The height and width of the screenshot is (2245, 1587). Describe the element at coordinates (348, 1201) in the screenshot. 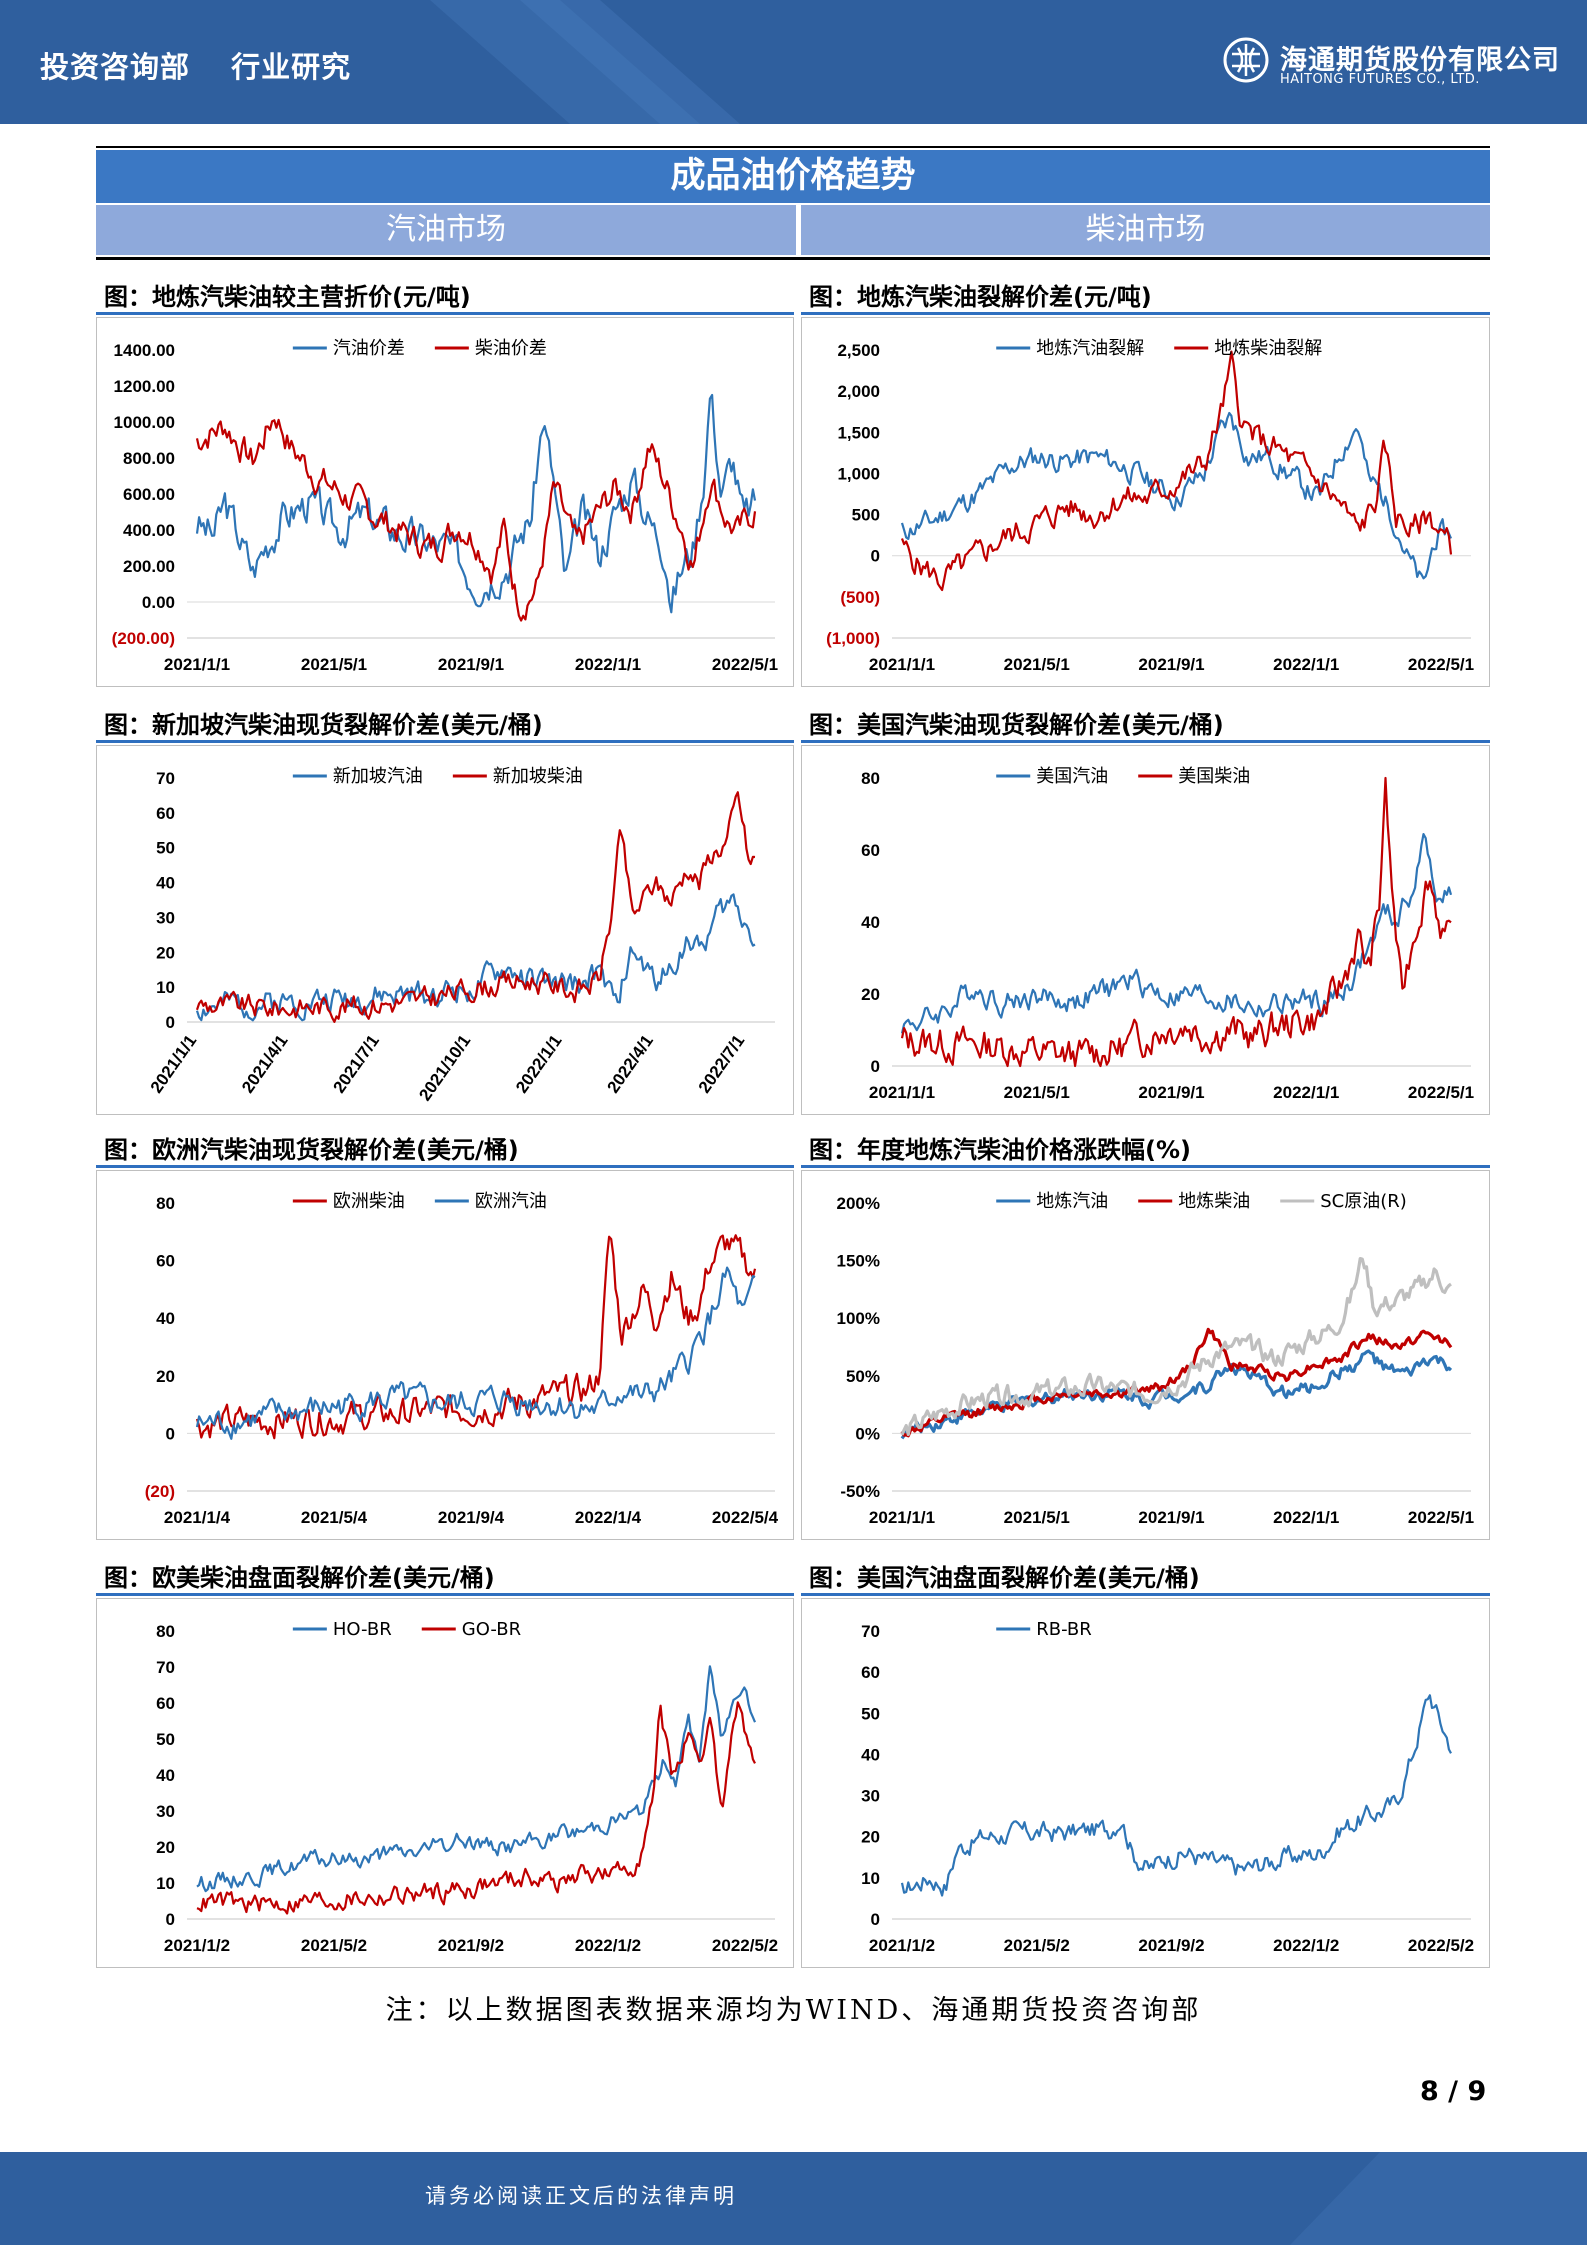

I see `legend-entry: 欧洲柴油` at that location.